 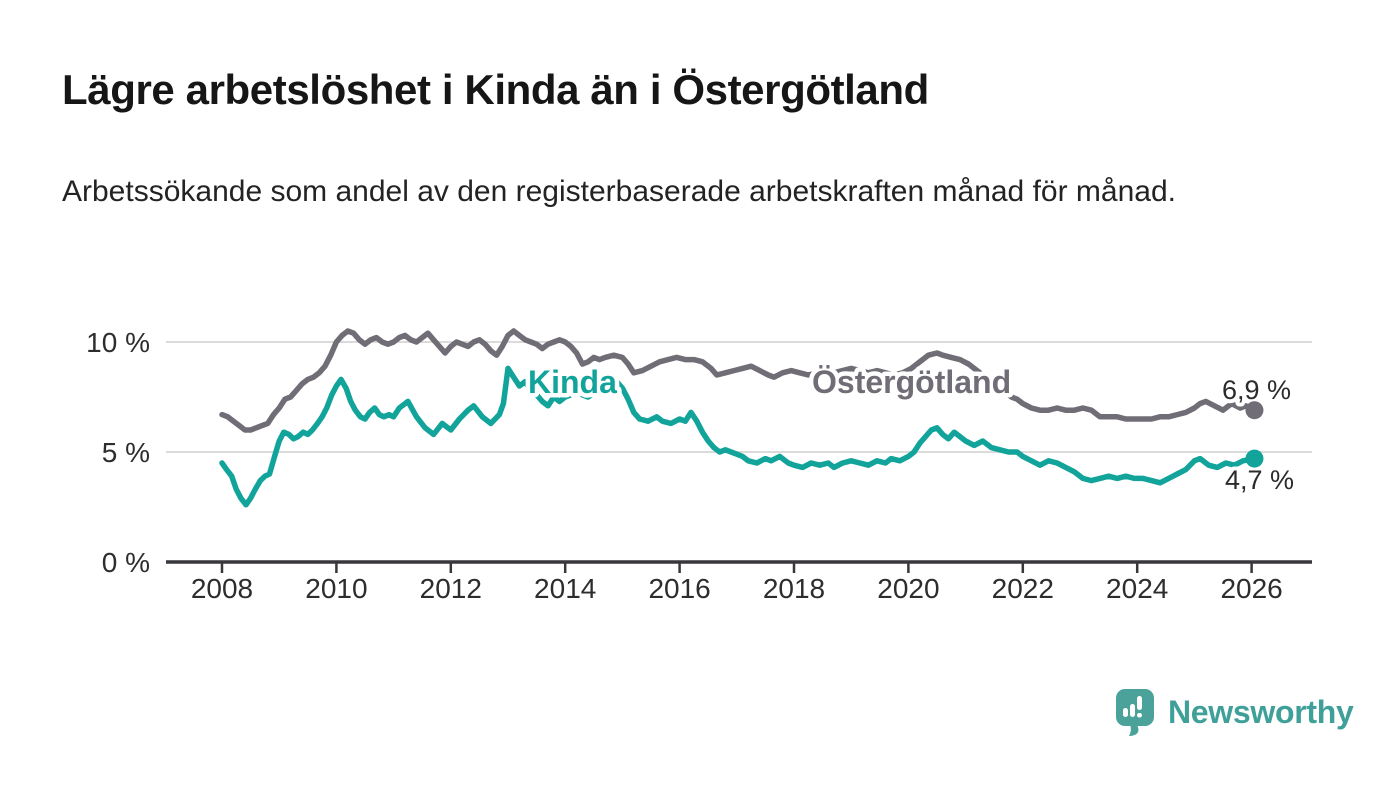 I want to click on logo-bar-medium, so click(x=1132, y=710).